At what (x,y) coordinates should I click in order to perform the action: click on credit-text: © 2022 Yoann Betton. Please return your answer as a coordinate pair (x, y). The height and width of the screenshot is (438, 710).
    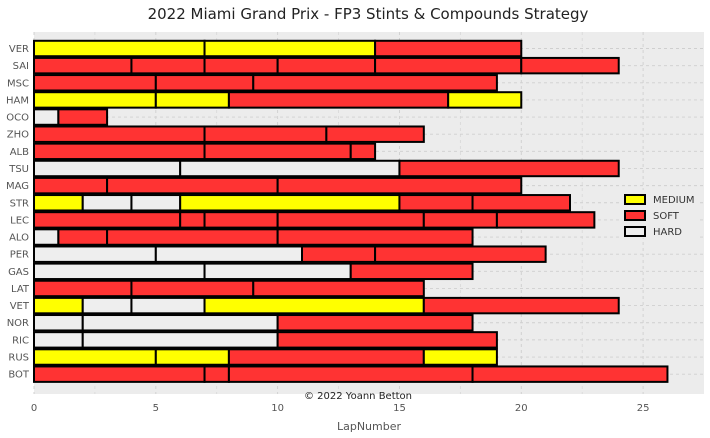
    Looking at the image, I should click on (358, 396).